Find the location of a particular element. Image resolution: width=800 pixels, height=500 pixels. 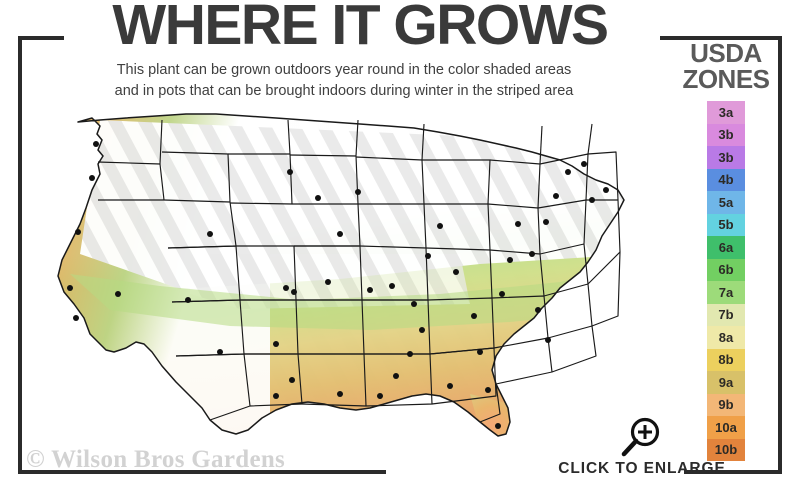

legend-zone-swatch: 6a is located at coordinates (726, 247).